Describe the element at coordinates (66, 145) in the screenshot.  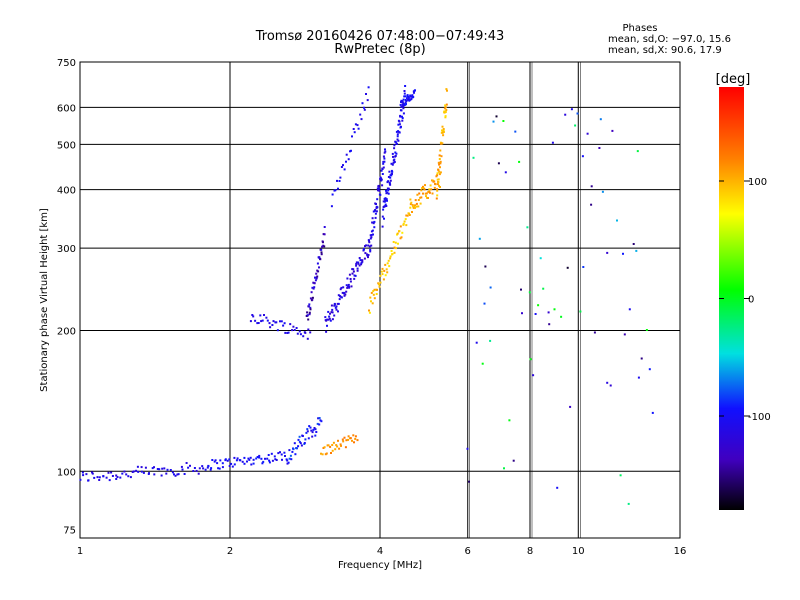
I see `y-tick-label: 500` at that location.